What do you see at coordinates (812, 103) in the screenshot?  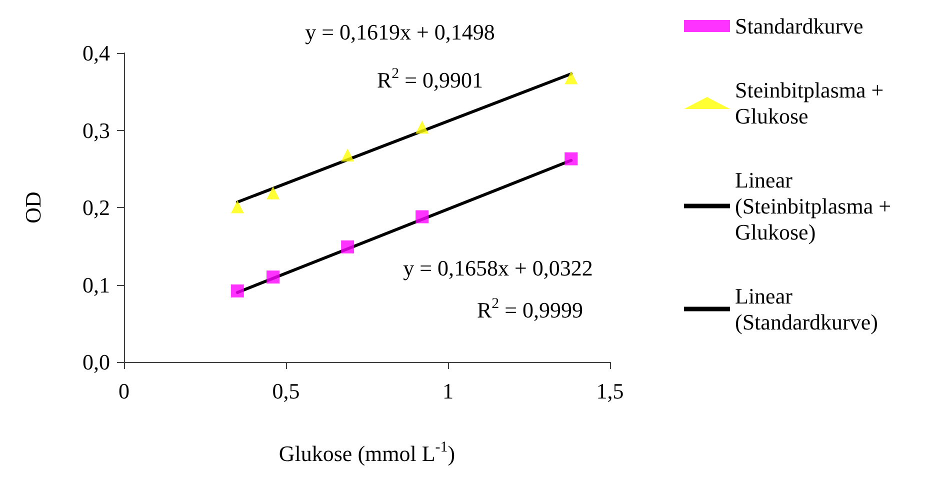 I see `legend-label: Steinbitplasma + Glukose` at bounding box center [812, 103].